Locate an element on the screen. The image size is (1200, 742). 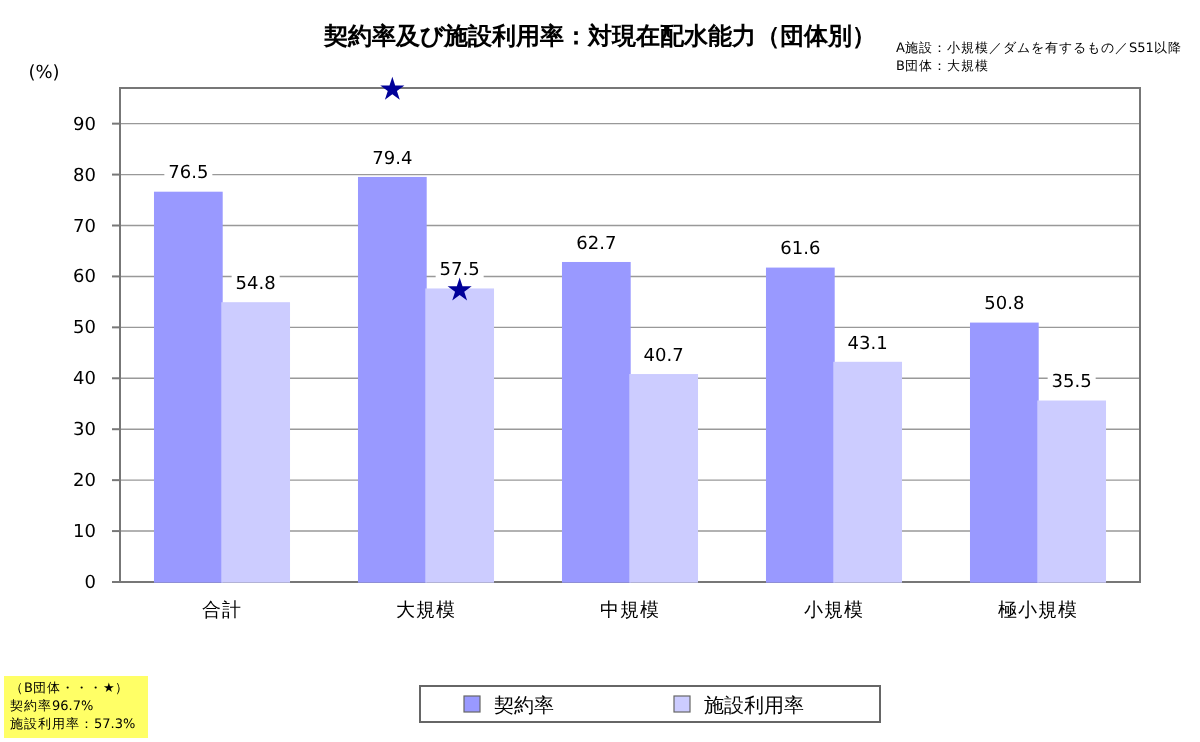
chart-title: 契約率及び施設利用率：対現在配水能力（団体別） is located at coordinates (599, 36).